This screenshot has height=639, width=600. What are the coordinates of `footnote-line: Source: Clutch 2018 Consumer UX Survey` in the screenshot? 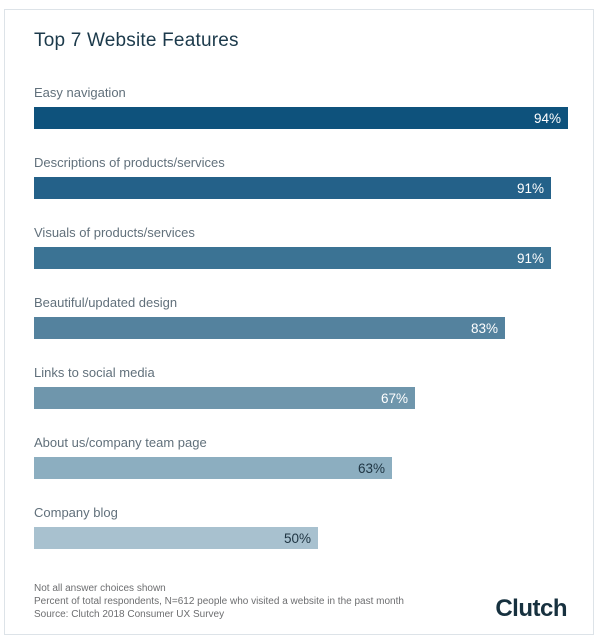 It's located at (129, 614).